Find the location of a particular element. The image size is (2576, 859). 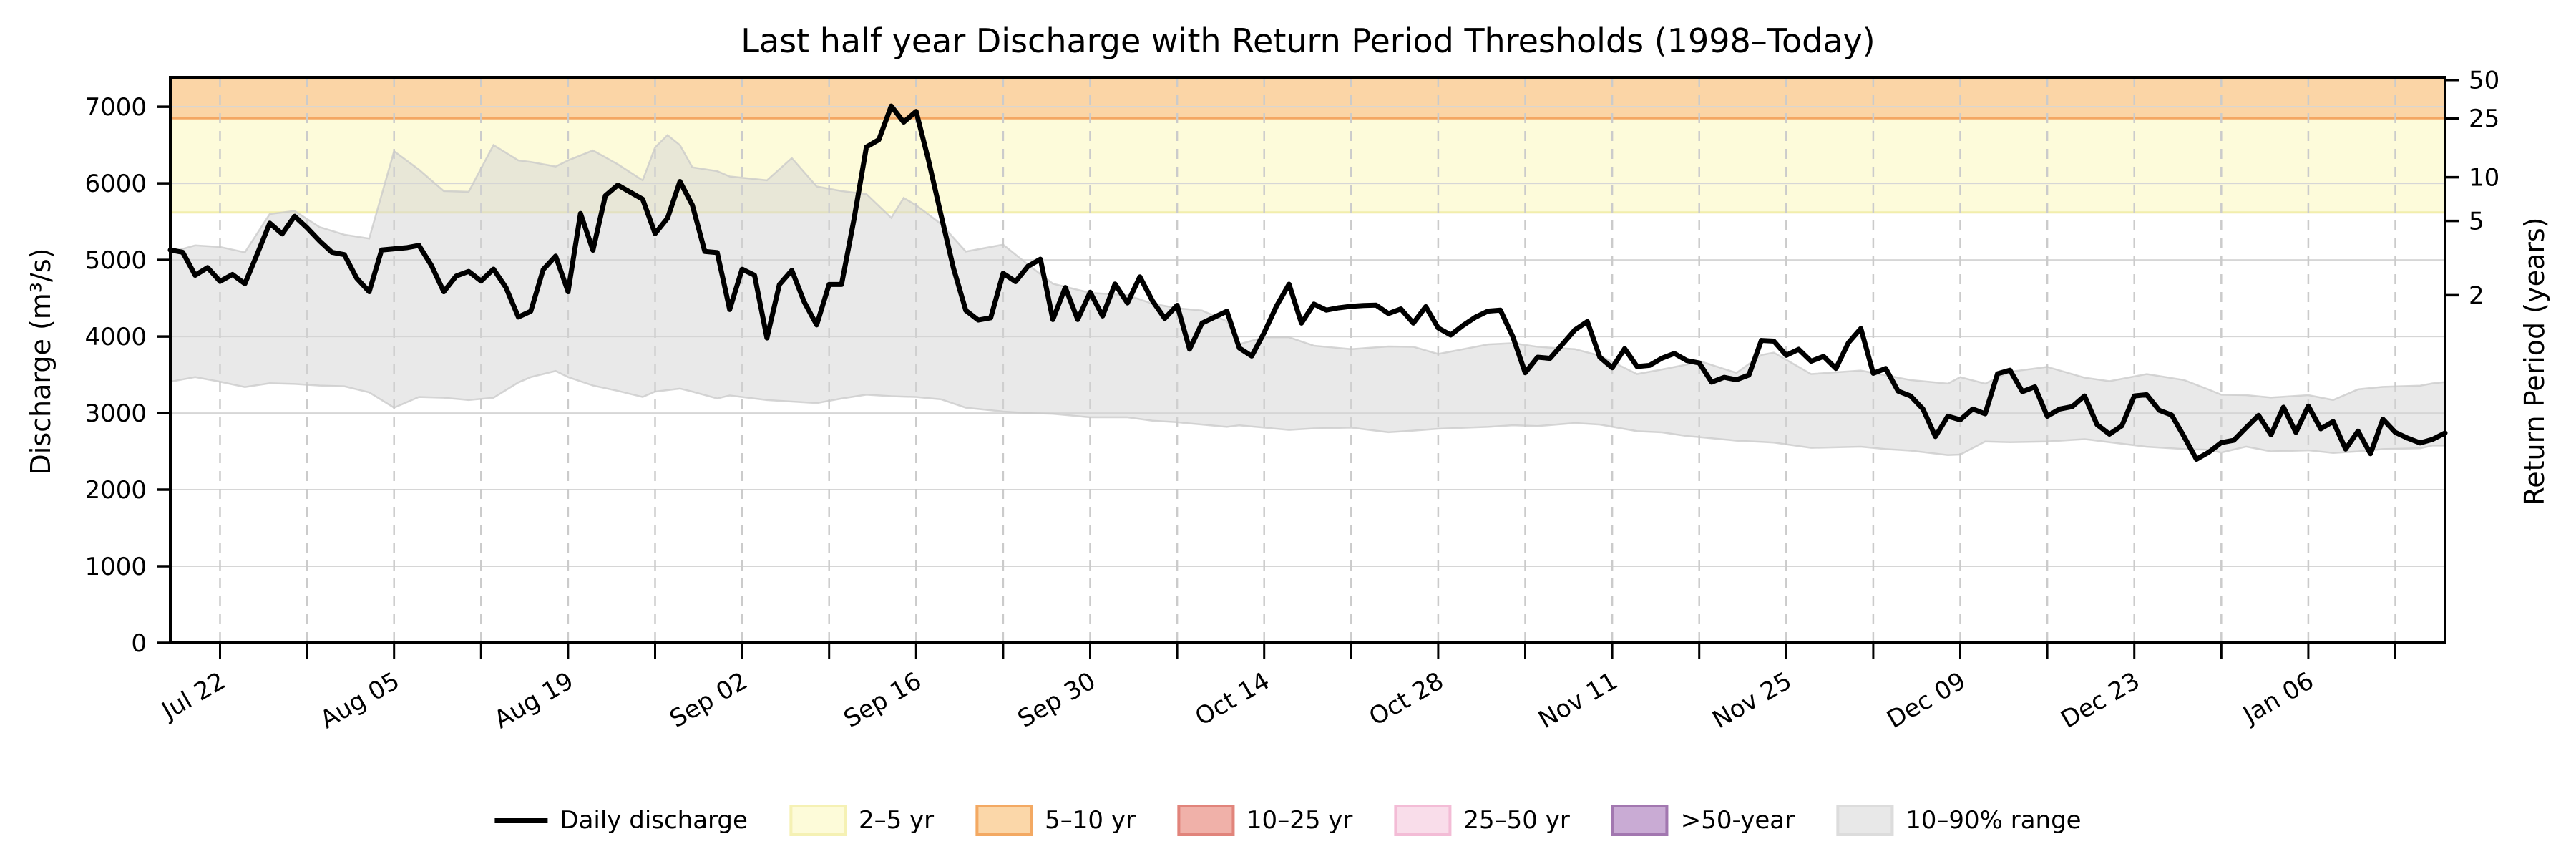

x-tick-label: Oct 14 is located at coordinates (1232, 699).